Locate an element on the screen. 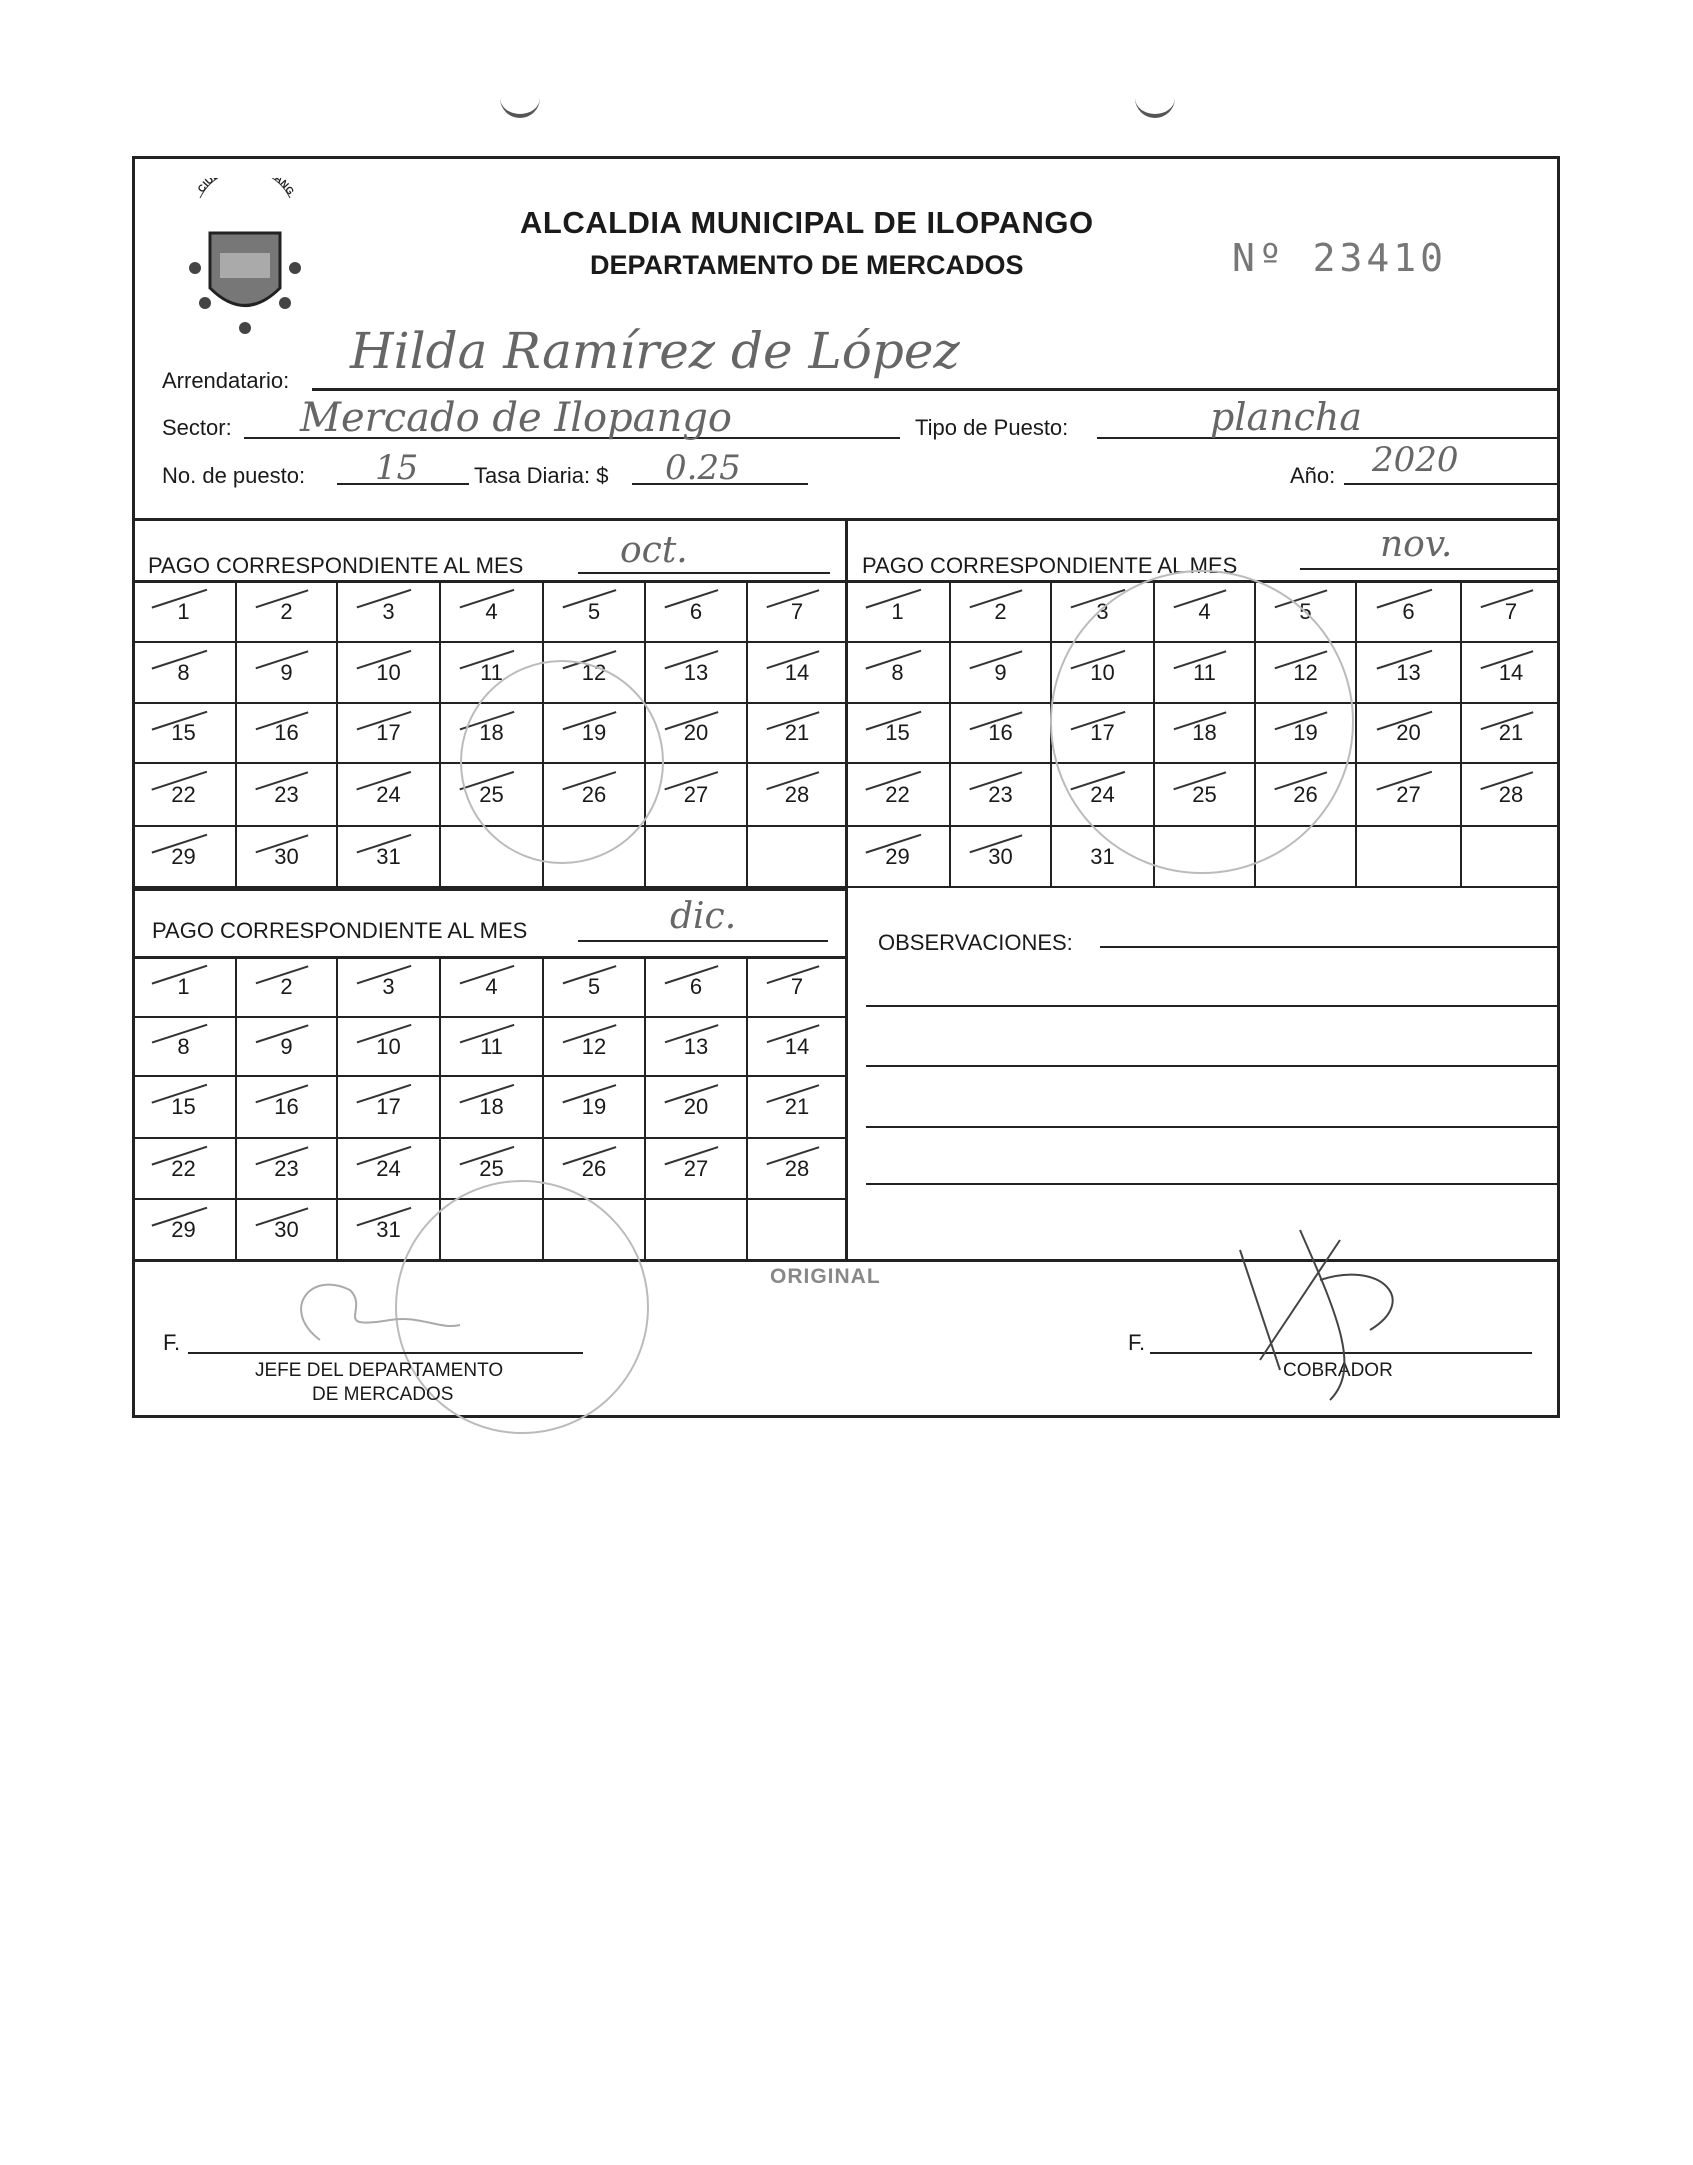 The image size is (1693, 2165). cobrador-signature-line is located at coordinates (1341, 1353).